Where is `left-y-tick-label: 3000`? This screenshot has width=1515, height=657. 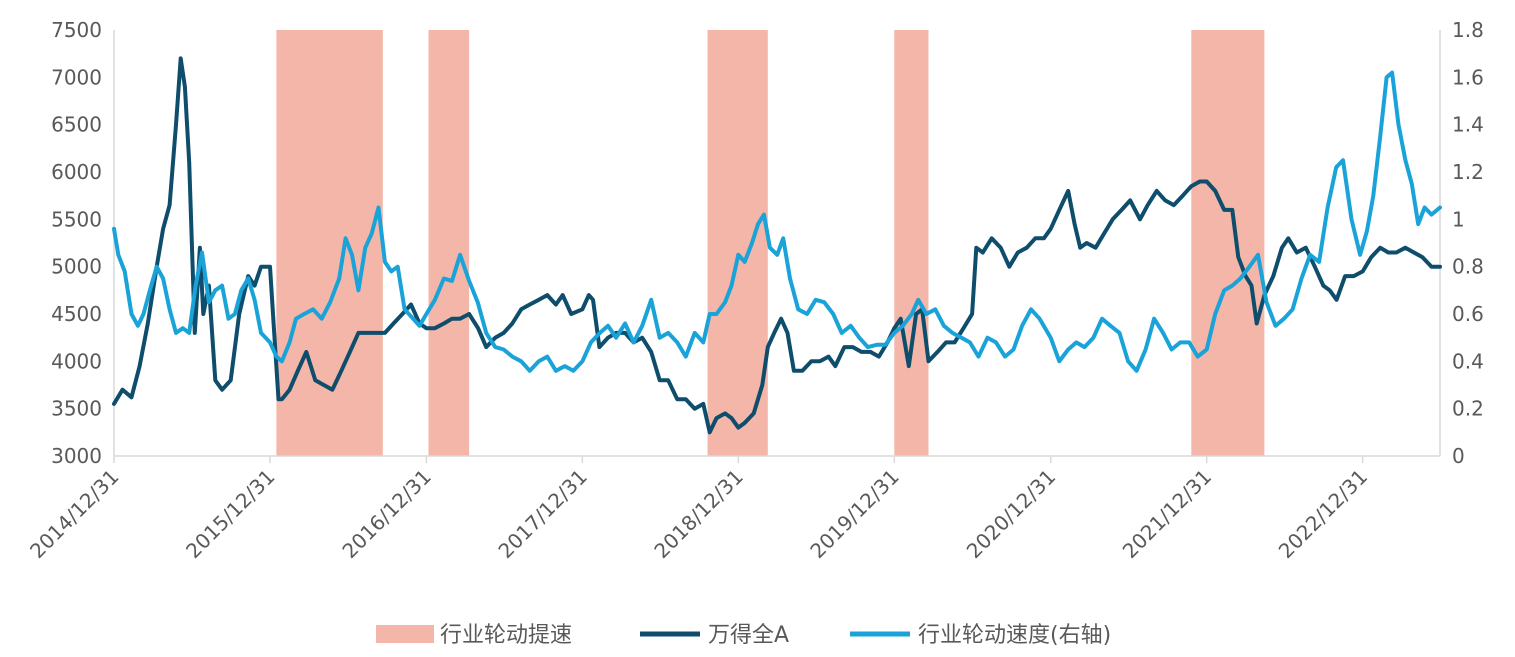
left-y-tick-label: 3000 is located at coordinates (76, 456).